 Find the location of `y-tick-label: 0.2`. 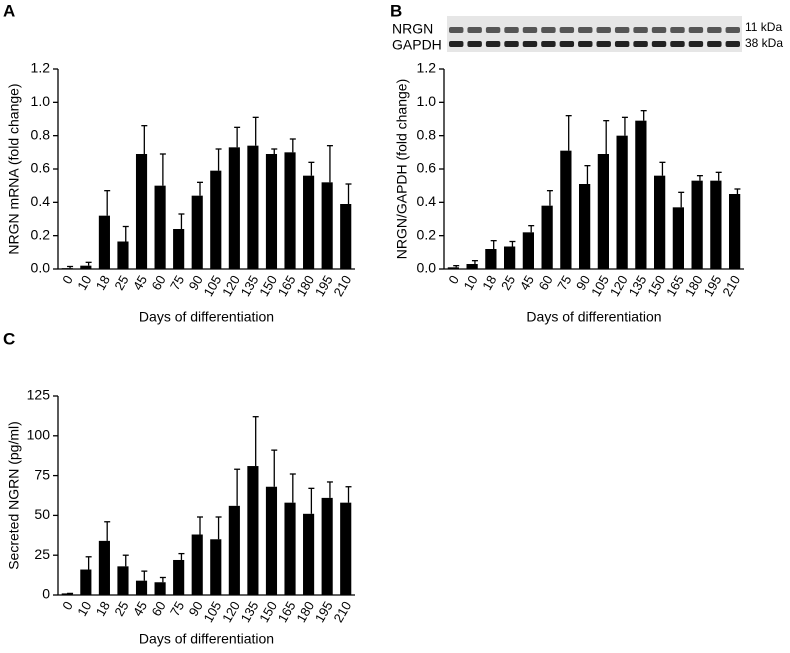

y-tick-label: 0.2 is located at coordinates (427, 234).